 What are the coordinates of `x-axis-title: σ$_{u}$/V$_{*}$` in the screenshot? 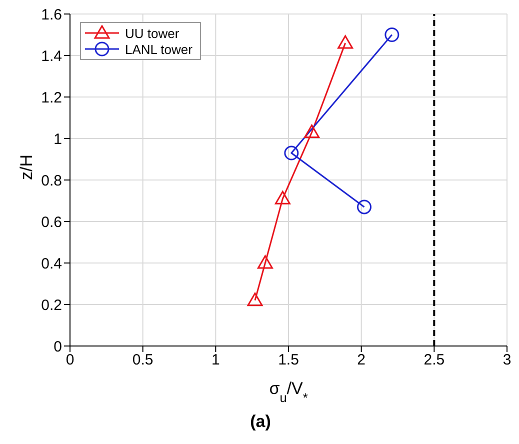 It's located at (288, 391).